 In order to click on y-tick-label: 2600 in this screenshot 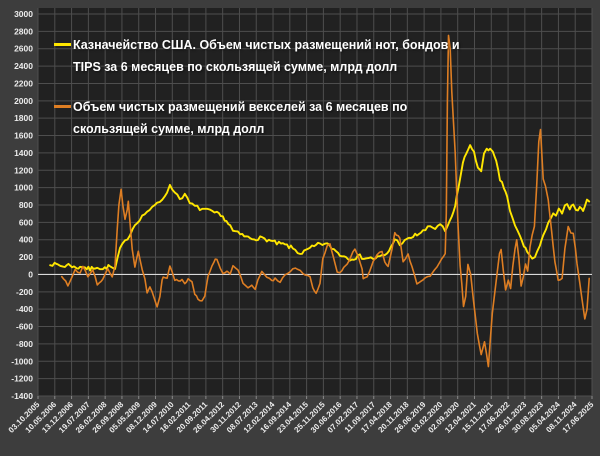, I will do `click(23, 49)`.